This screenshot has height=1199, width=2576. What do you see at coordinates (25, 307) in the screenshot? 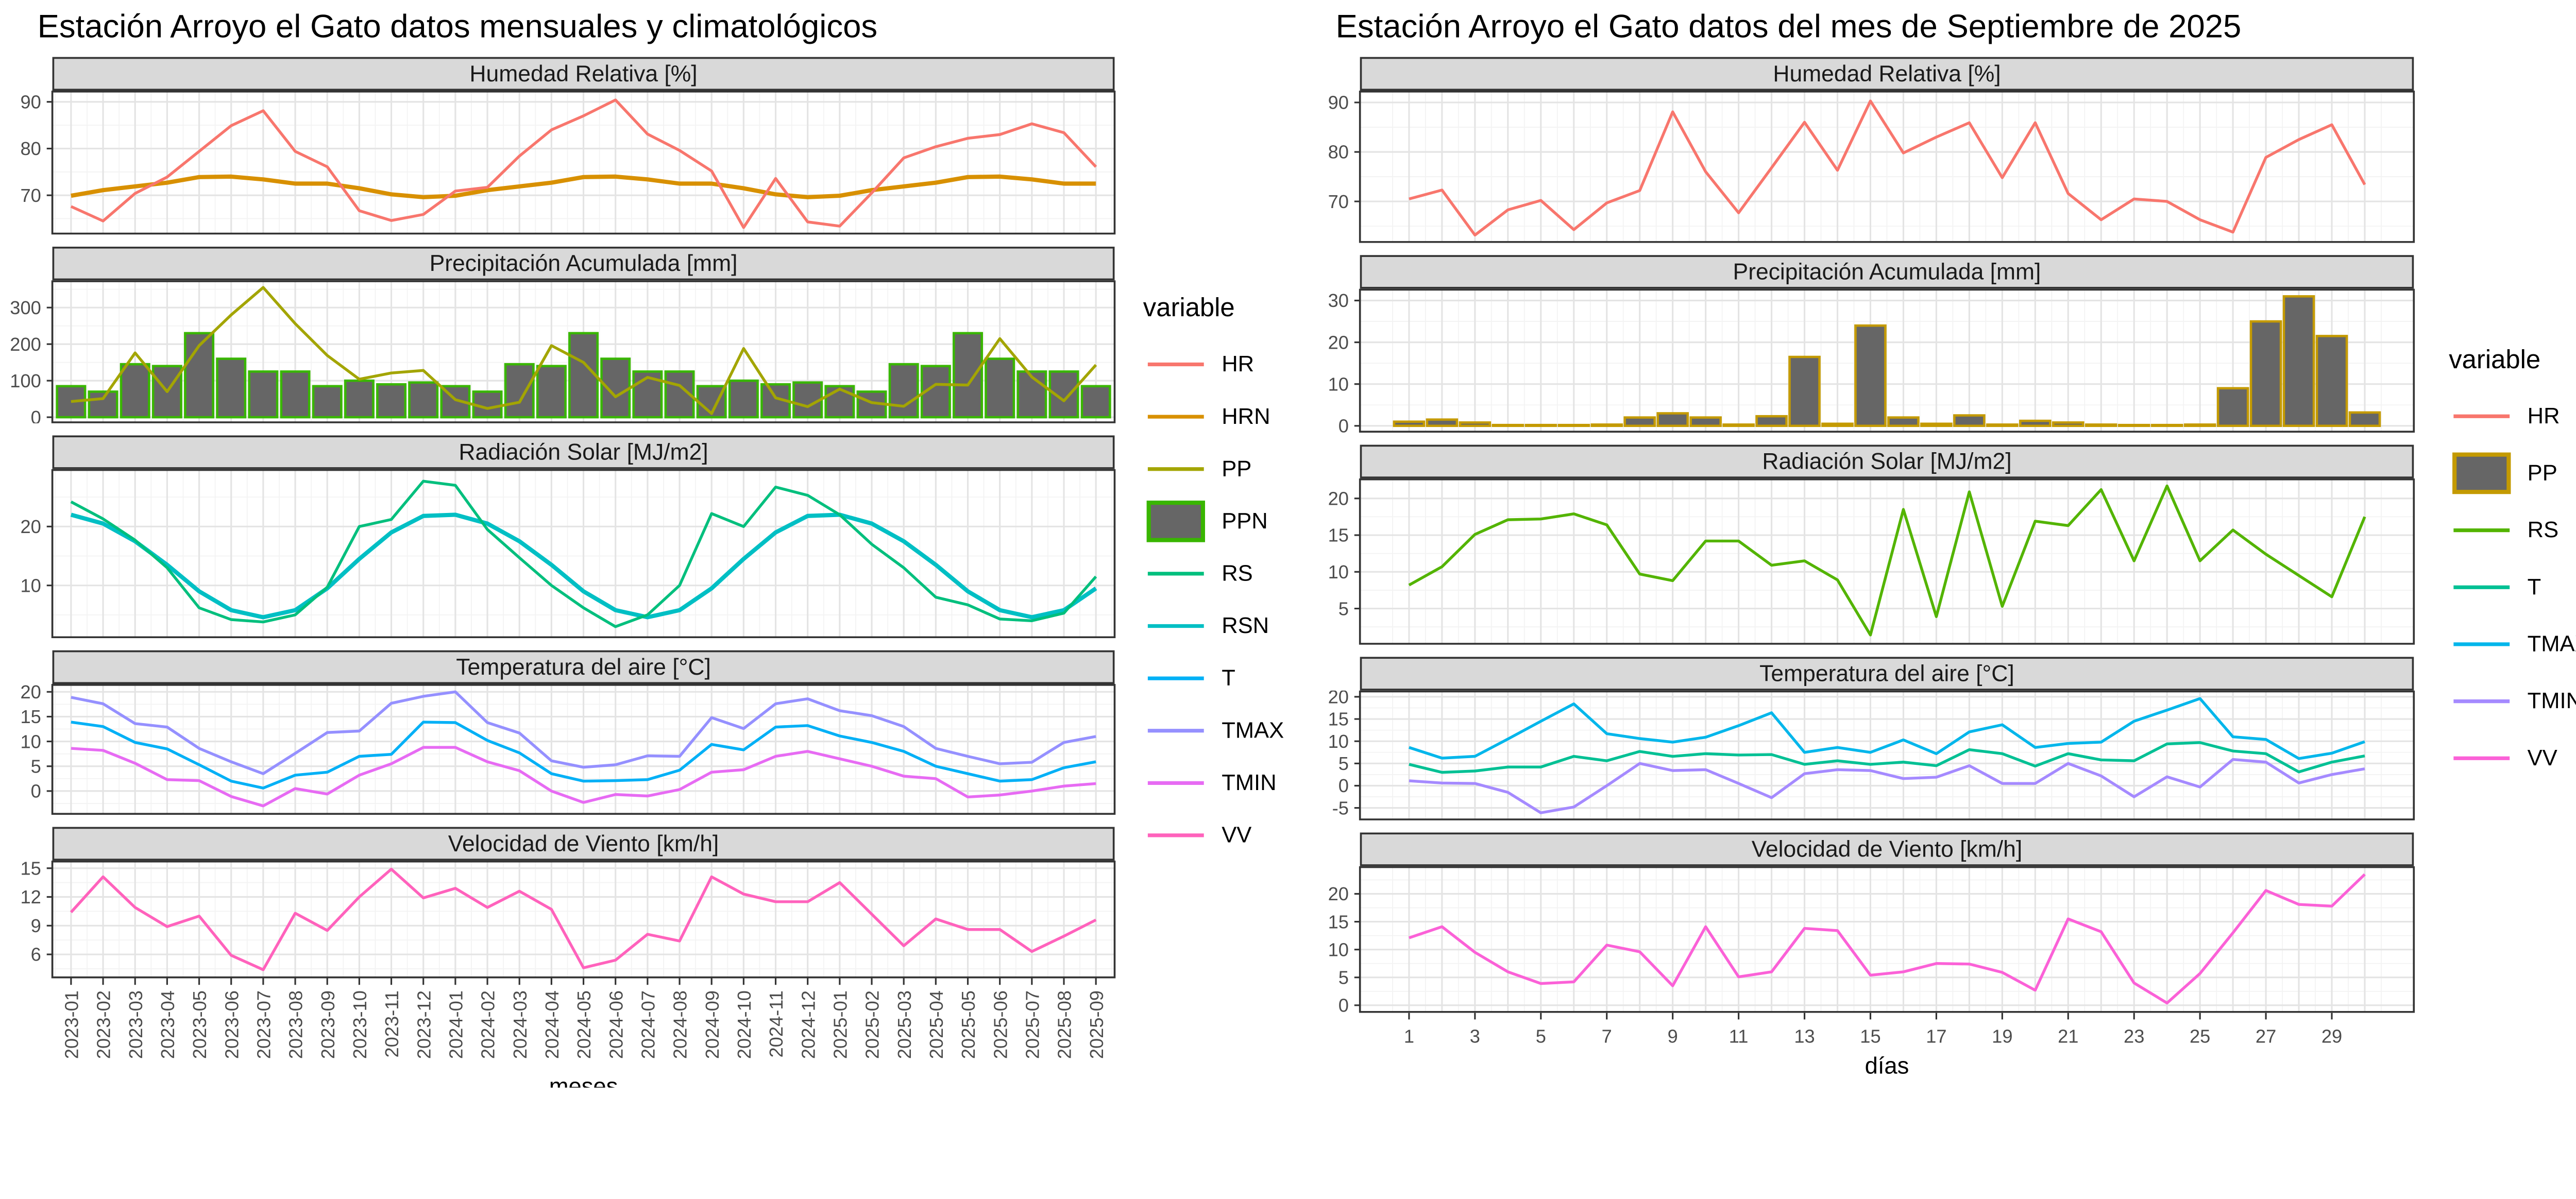
I see `y-tick-label: 300` at bounding box center [25, 307].